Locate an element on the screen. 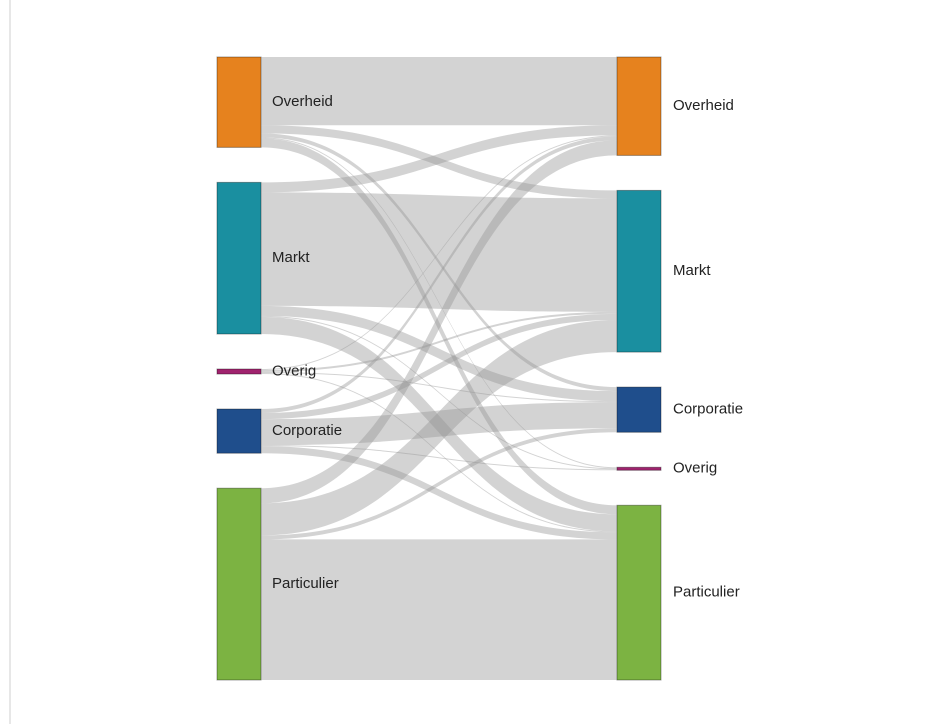 Image resolution: width=947 pixels, height=724 pixels. left-node-label: Corporatie is located at coordinates (307, 430).